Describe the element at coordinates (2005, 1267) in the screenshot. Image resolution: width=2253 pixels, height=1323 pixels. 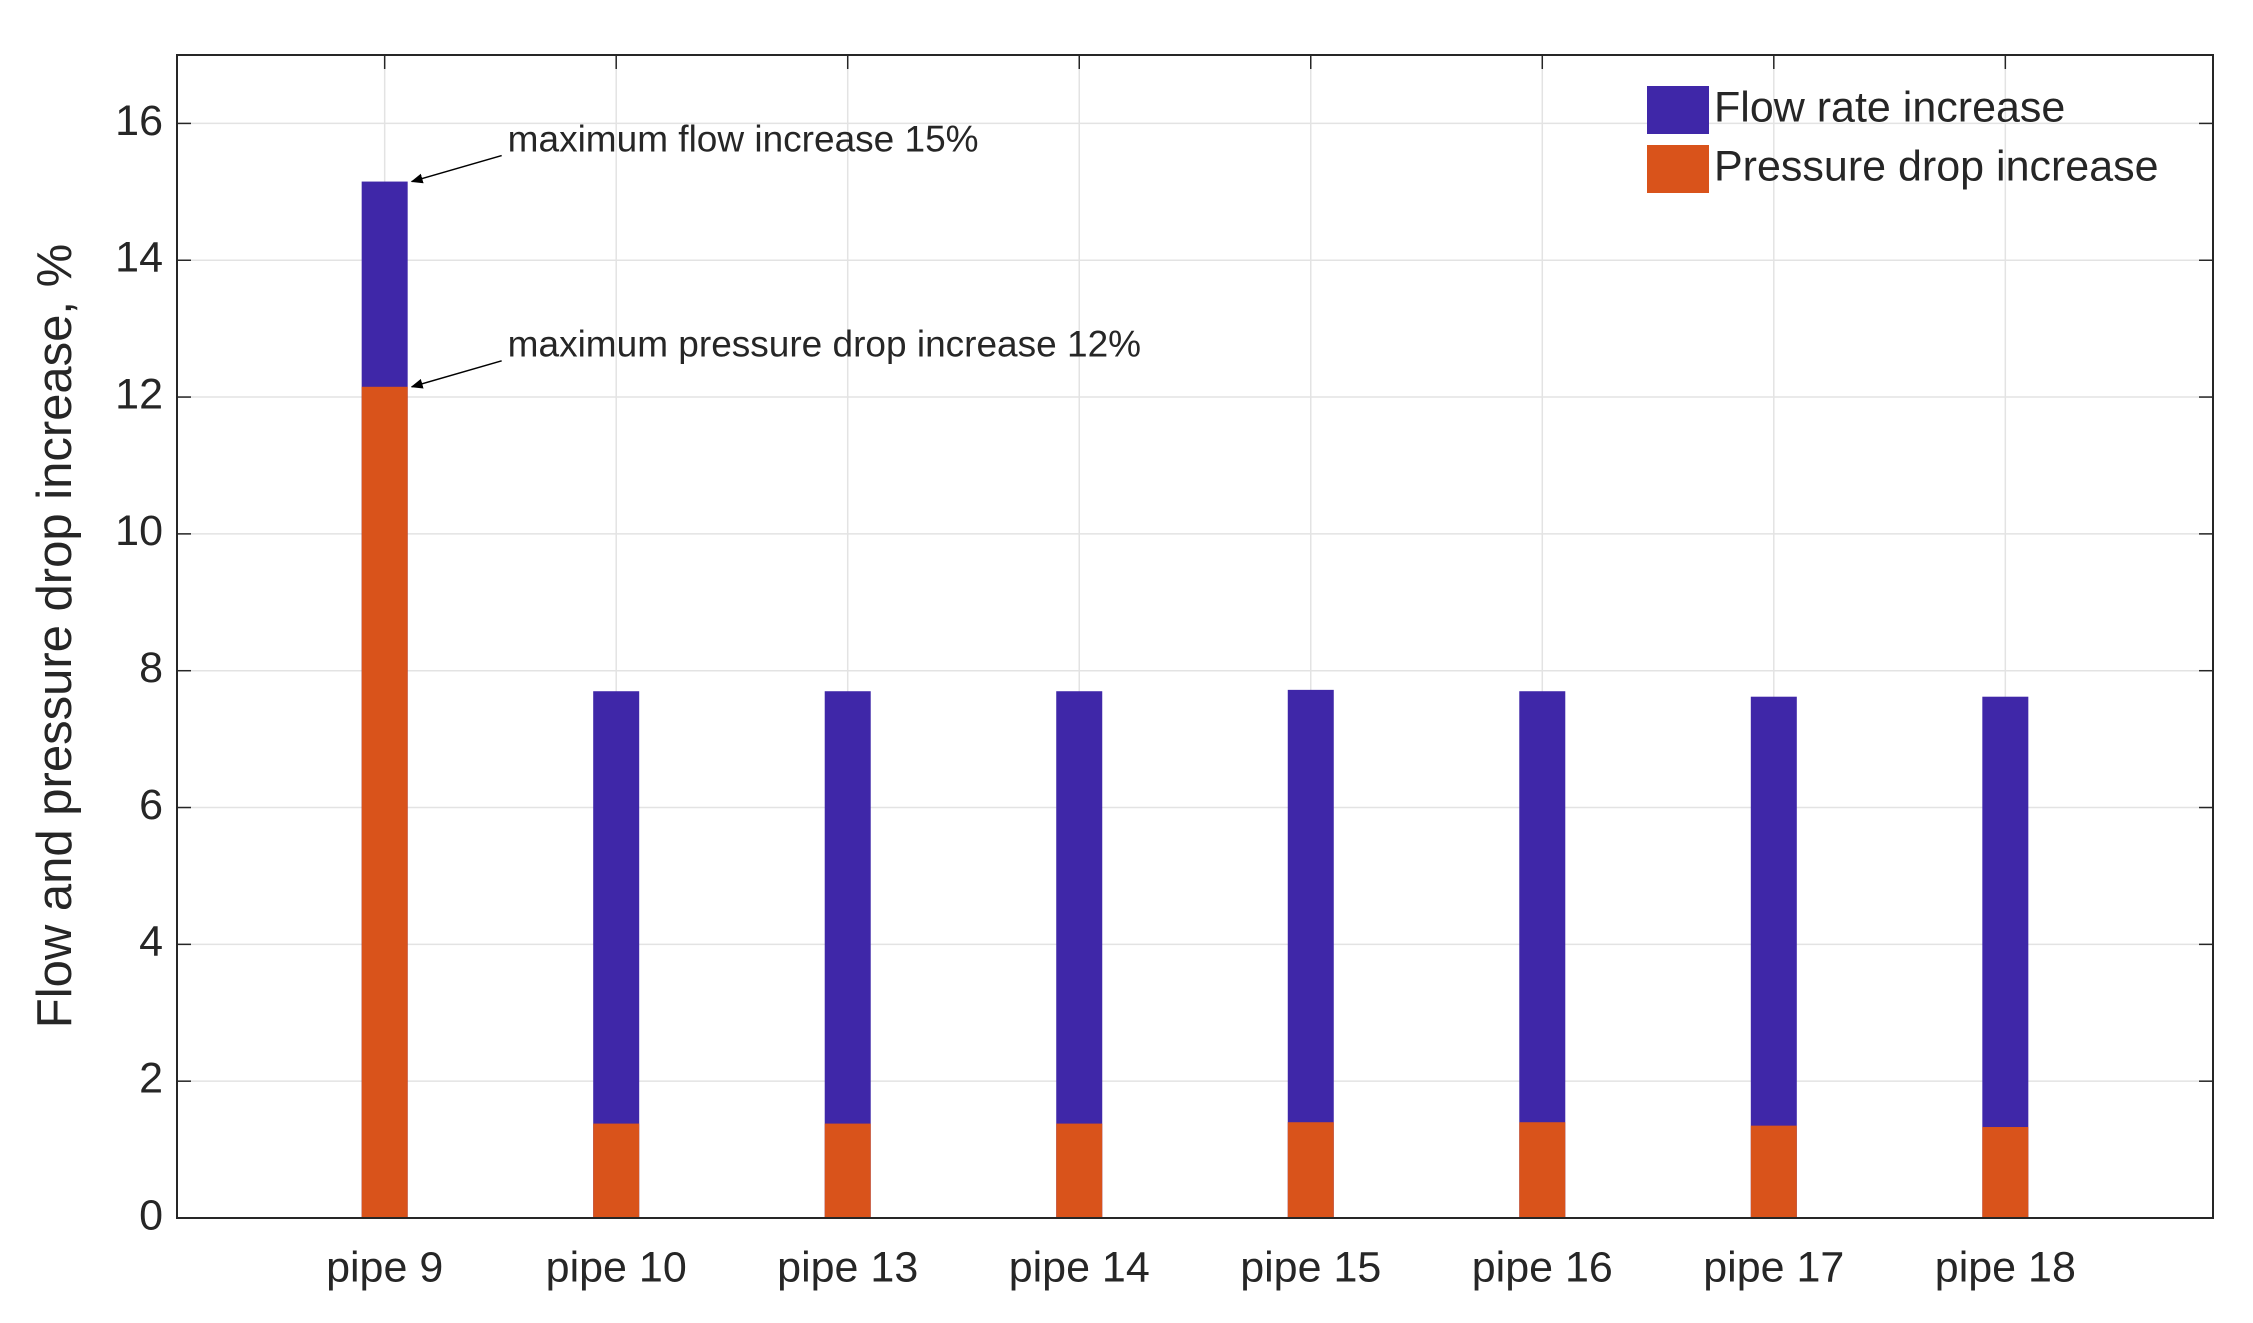
I see `x-tick-label: pipe 18` at that location.